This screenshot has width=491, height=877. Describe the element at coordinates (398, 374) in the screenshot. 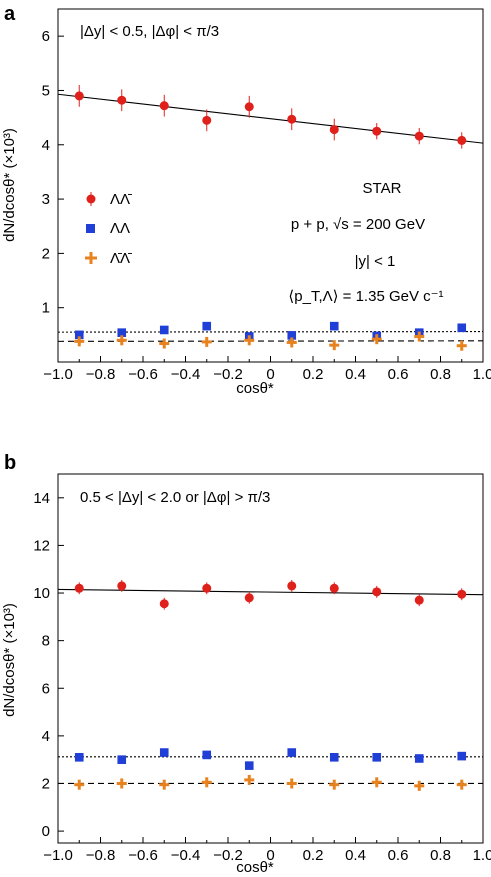

I see `panel-a-x-tick-label: 0.6` at that location.